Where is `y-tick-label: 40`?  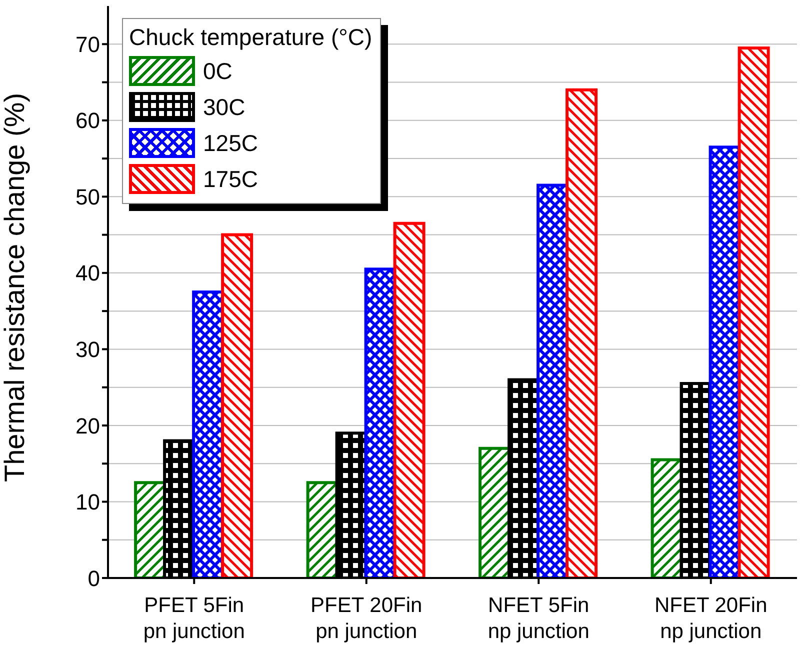
y-tick-label: 40 is located at coordinates (88, 273).